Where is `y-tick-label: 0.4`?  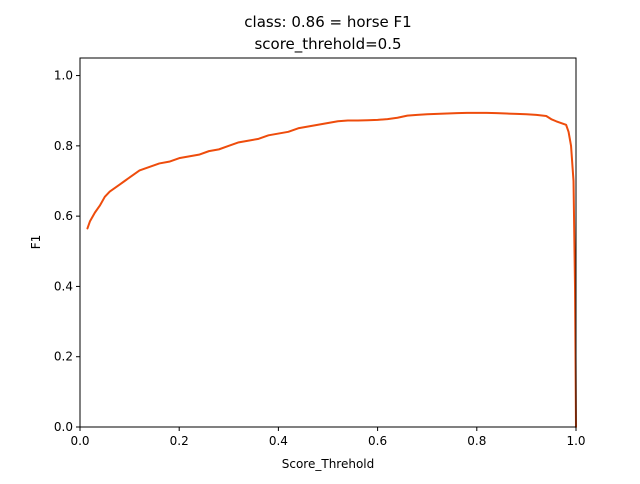
y-tick-label: 0.4 is located at coordinates (63, 286).